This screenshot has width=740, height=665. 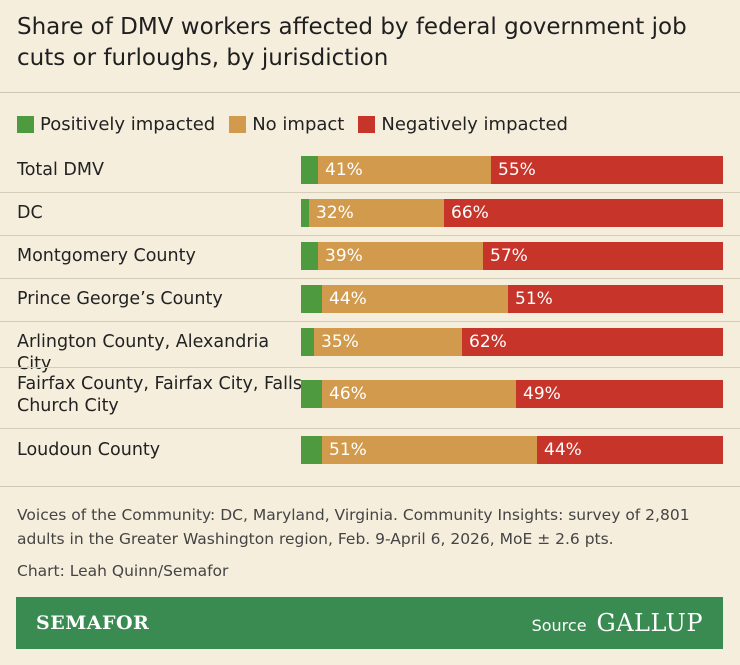 What do you see at coordinates (348, 394) in the screenshot?
I see `data-label: 46%` at bounding box center [348, 394].